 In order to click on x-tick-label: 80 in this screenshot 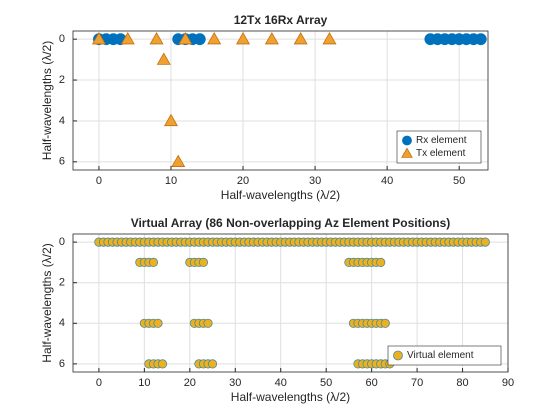, I will do `click(462, 383)`.